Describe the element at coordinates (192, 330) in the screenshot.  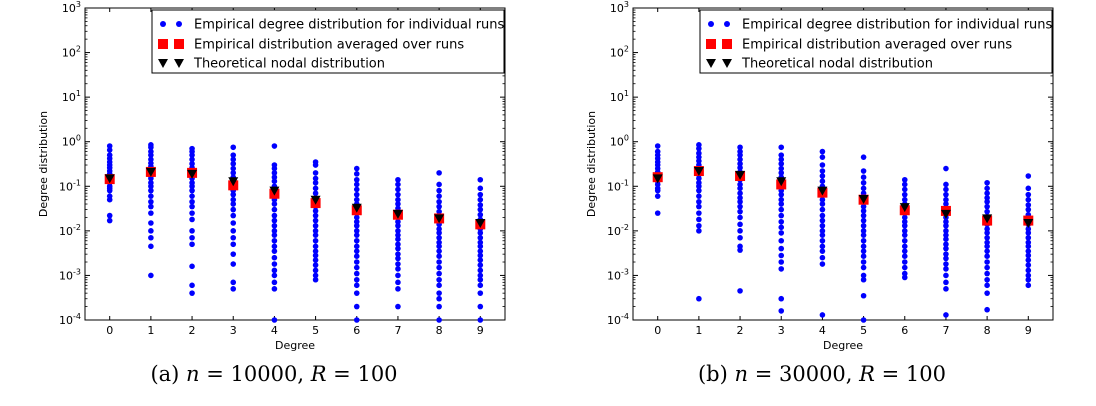
I see `chart-a-xtick-label: 2` at that location.